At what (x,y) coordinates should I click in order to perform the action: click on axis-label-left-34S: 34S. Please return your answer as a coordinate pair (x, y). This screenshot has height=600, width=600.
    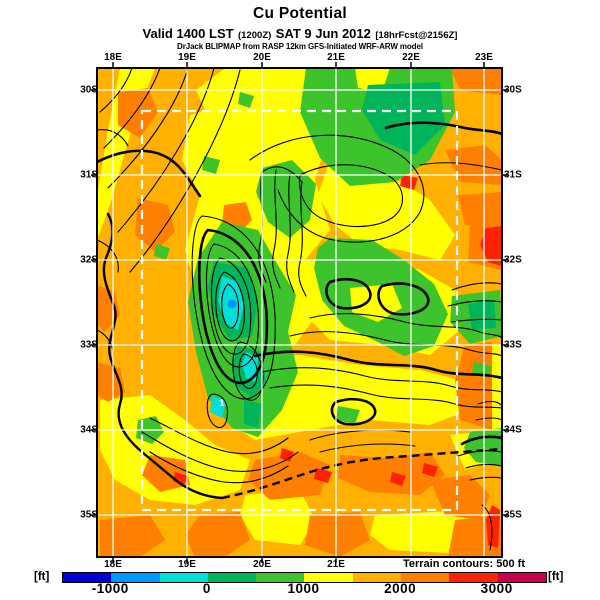
    Looking at the image, I should click on (89, 430).